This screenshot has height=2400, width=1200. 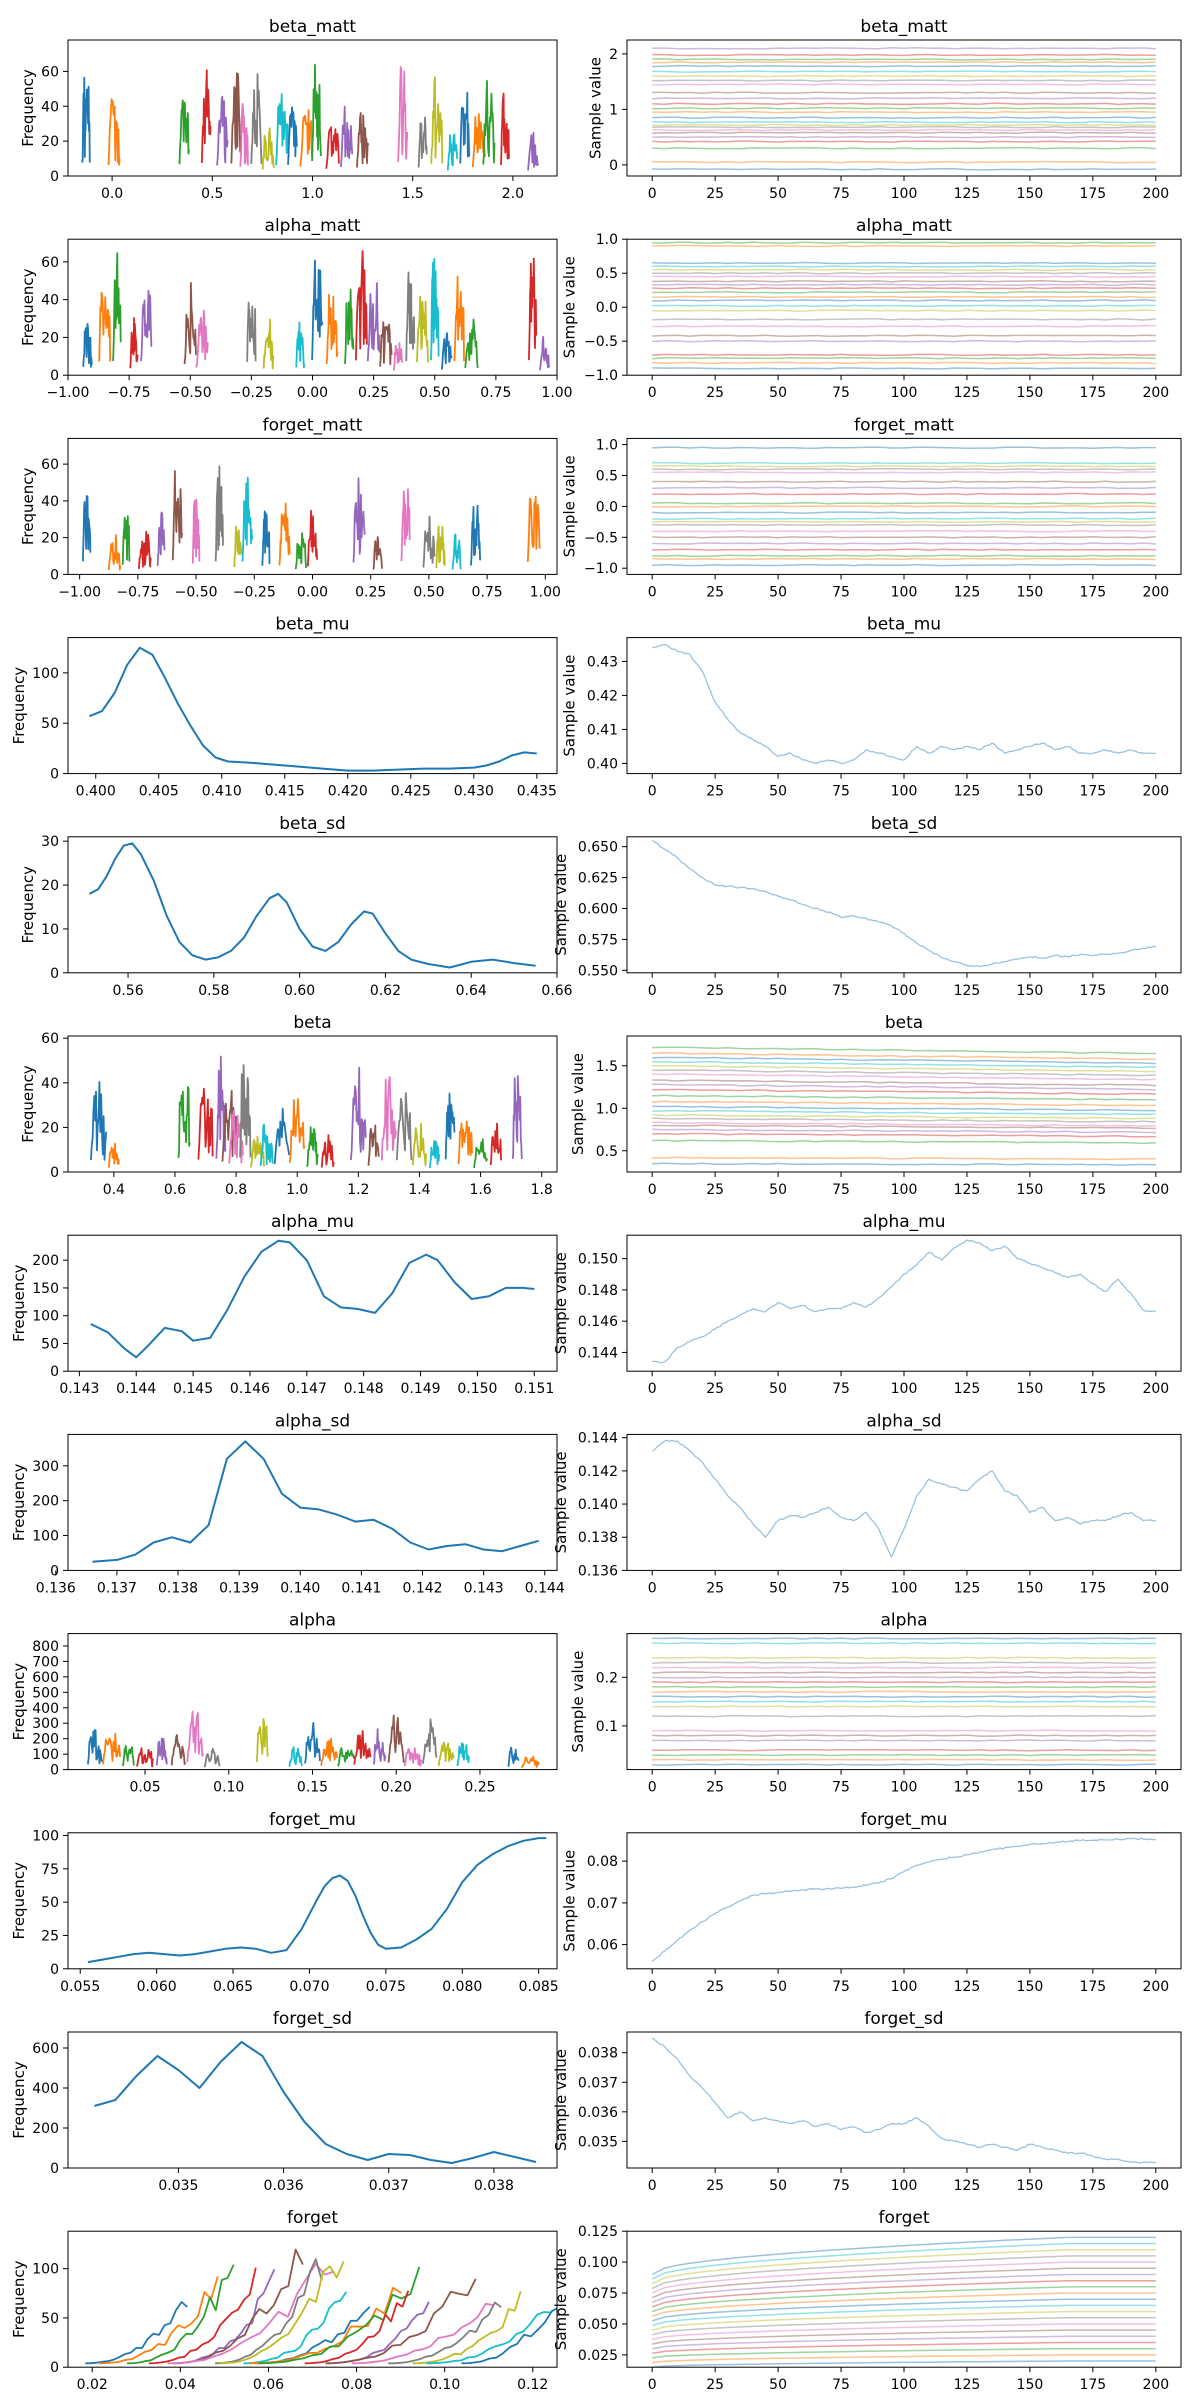 What do you see at coordinates (50, 1903) in the screenshot?
I see `y-tick-label: 50` at bounding box center [50, 1903].